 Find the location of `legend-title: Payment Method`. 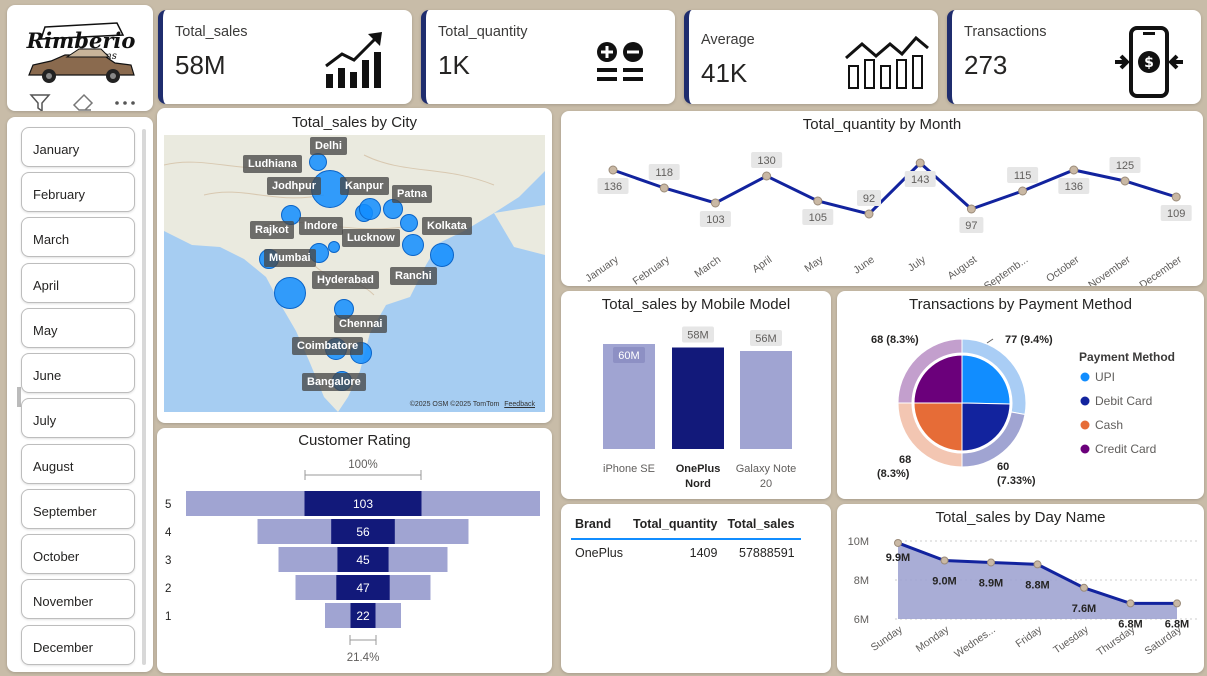

legend-title: Payment Method is located at coordinates (1127, 357).